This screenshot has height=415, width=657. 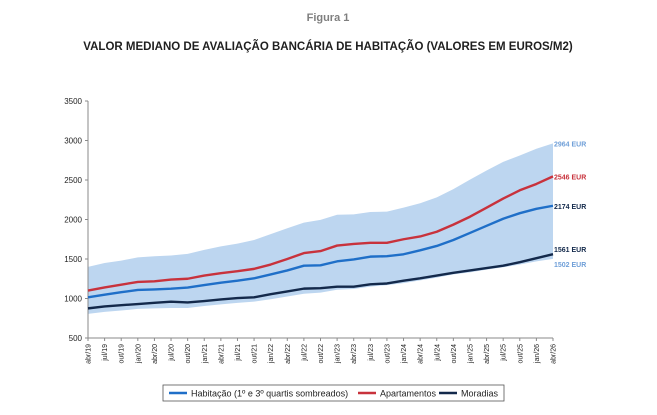 What do you see at coordinates (404, 354) in the screenshot?
I see `x-tick-label: jan/24` at bounding box center [404, 354].